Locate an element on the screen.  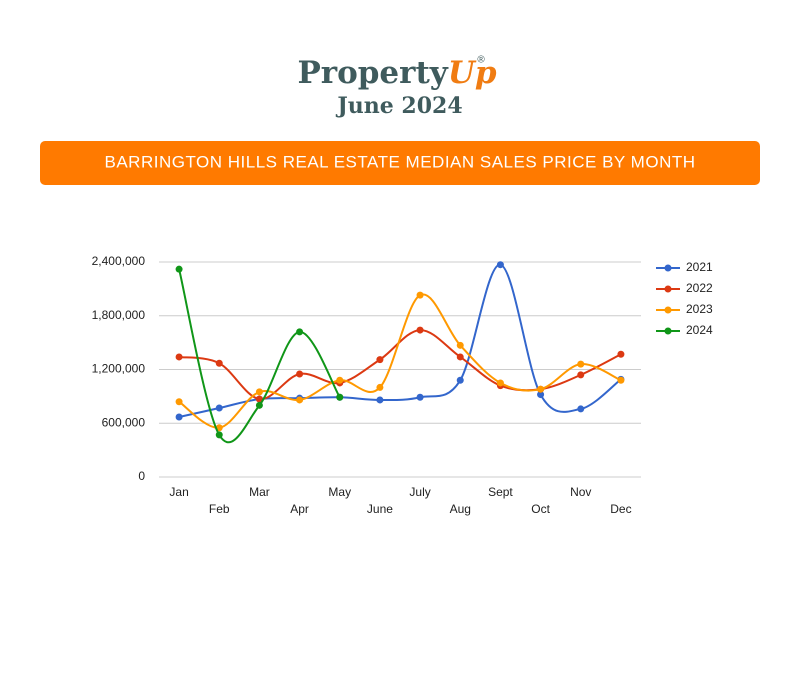
legend-label: 2023 is located at coordinates (699, 309).